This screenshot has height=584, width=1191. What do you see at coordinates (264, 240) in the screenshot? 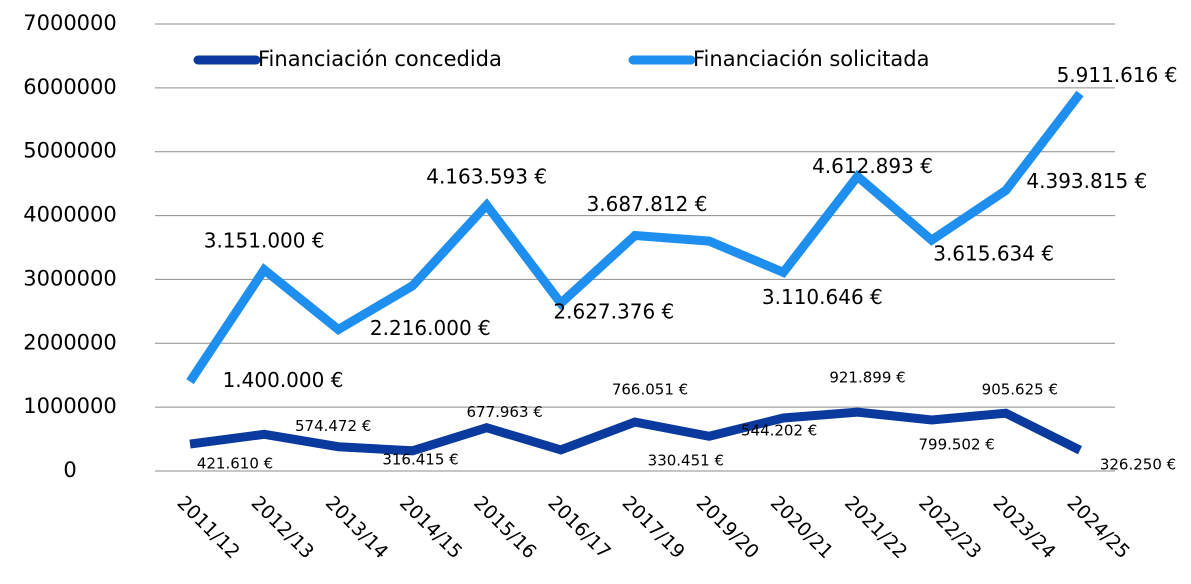
I see `data-label: 3.151.000 €` at bounding box center [264, 240].